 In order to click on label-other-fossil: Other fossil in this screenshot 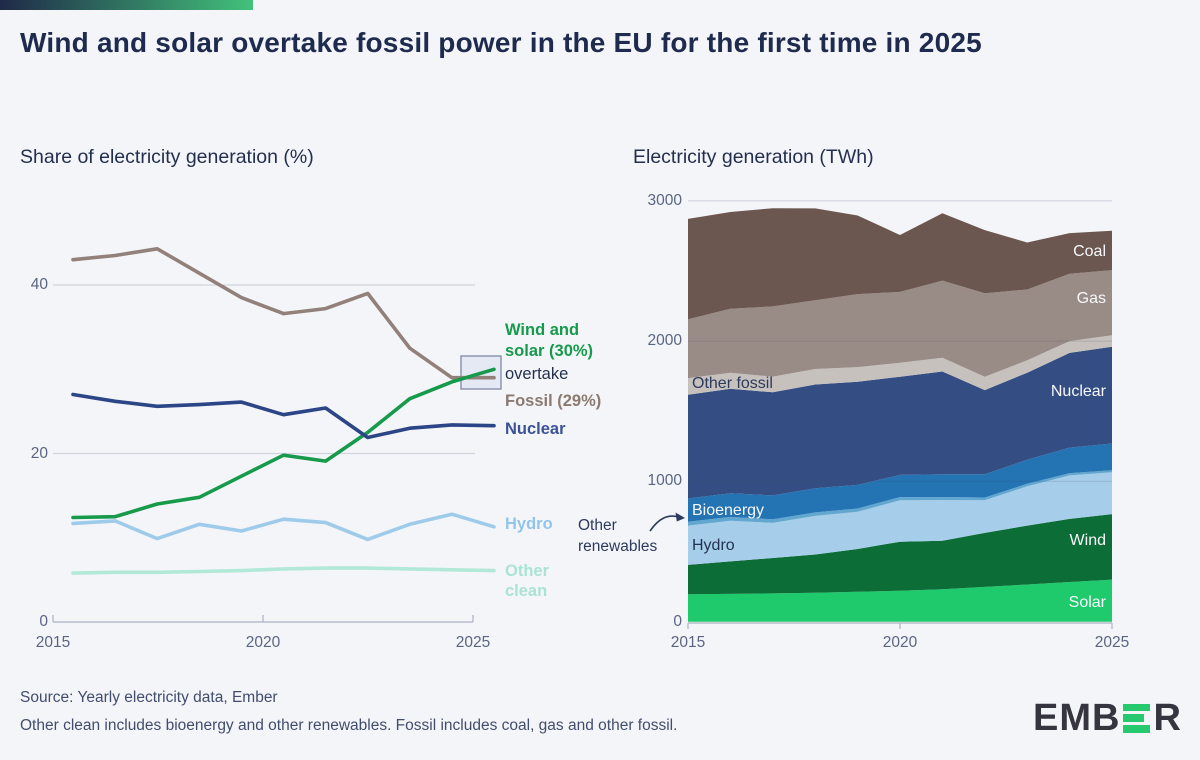, I will do `click(732, 383)`.